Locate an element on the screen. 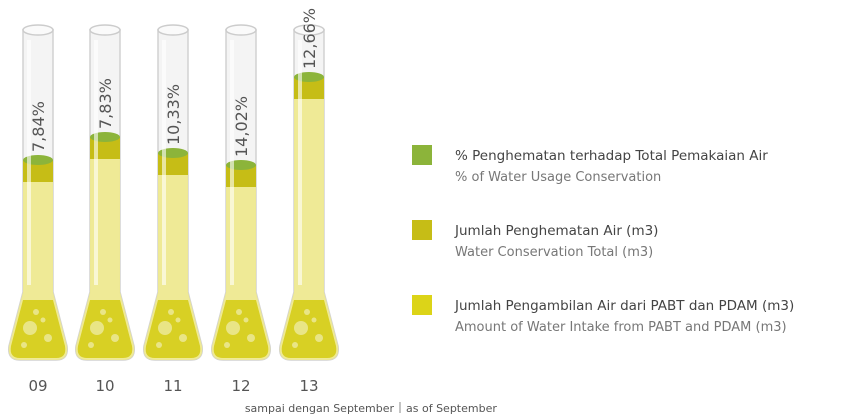  value-label: 7,84% is located at coordinates (38, 126).